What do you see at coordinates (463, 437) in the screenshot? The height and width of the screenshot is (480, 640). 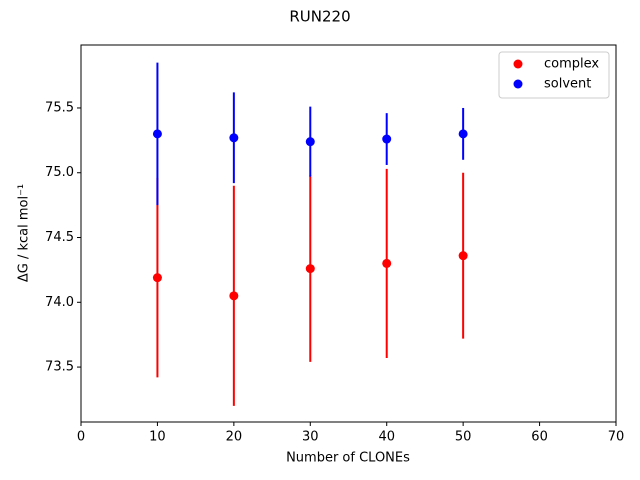 I see `x-tick-label: 50` at bounding box center [463, 437].